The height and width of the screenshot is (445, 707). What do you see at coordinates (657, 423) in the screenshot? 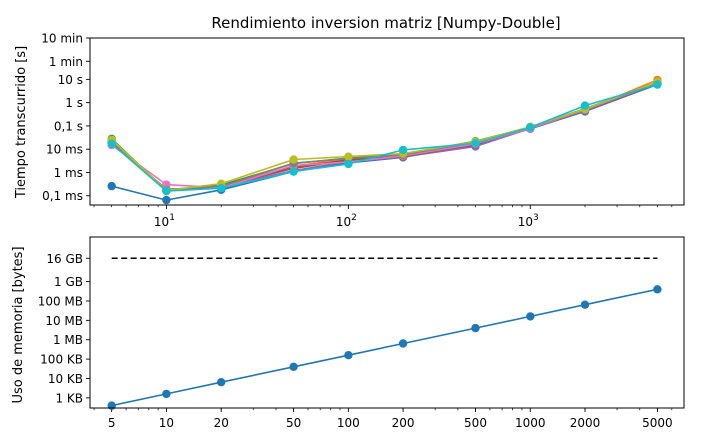
I see `x-tick-label: 5000` at bounding box center [657, 423].